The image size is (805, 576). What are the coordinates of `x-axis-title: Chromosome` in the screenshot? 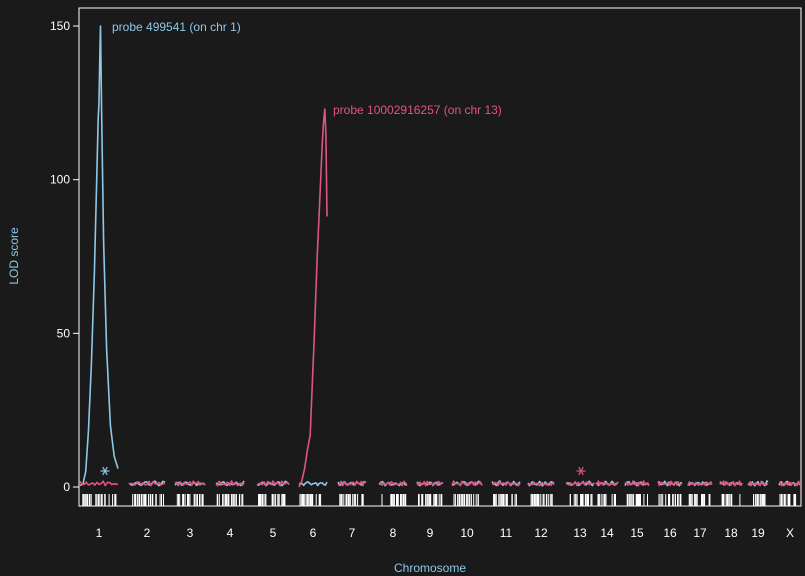 It's located at (430, 568).